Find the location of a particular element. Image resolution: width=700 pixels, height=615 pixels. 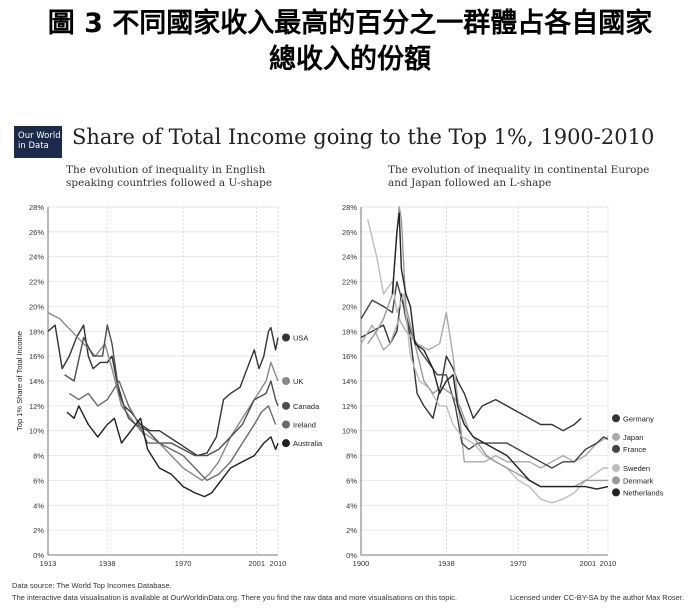

legend-label-usa: USA is located at coordinates (300, 338).